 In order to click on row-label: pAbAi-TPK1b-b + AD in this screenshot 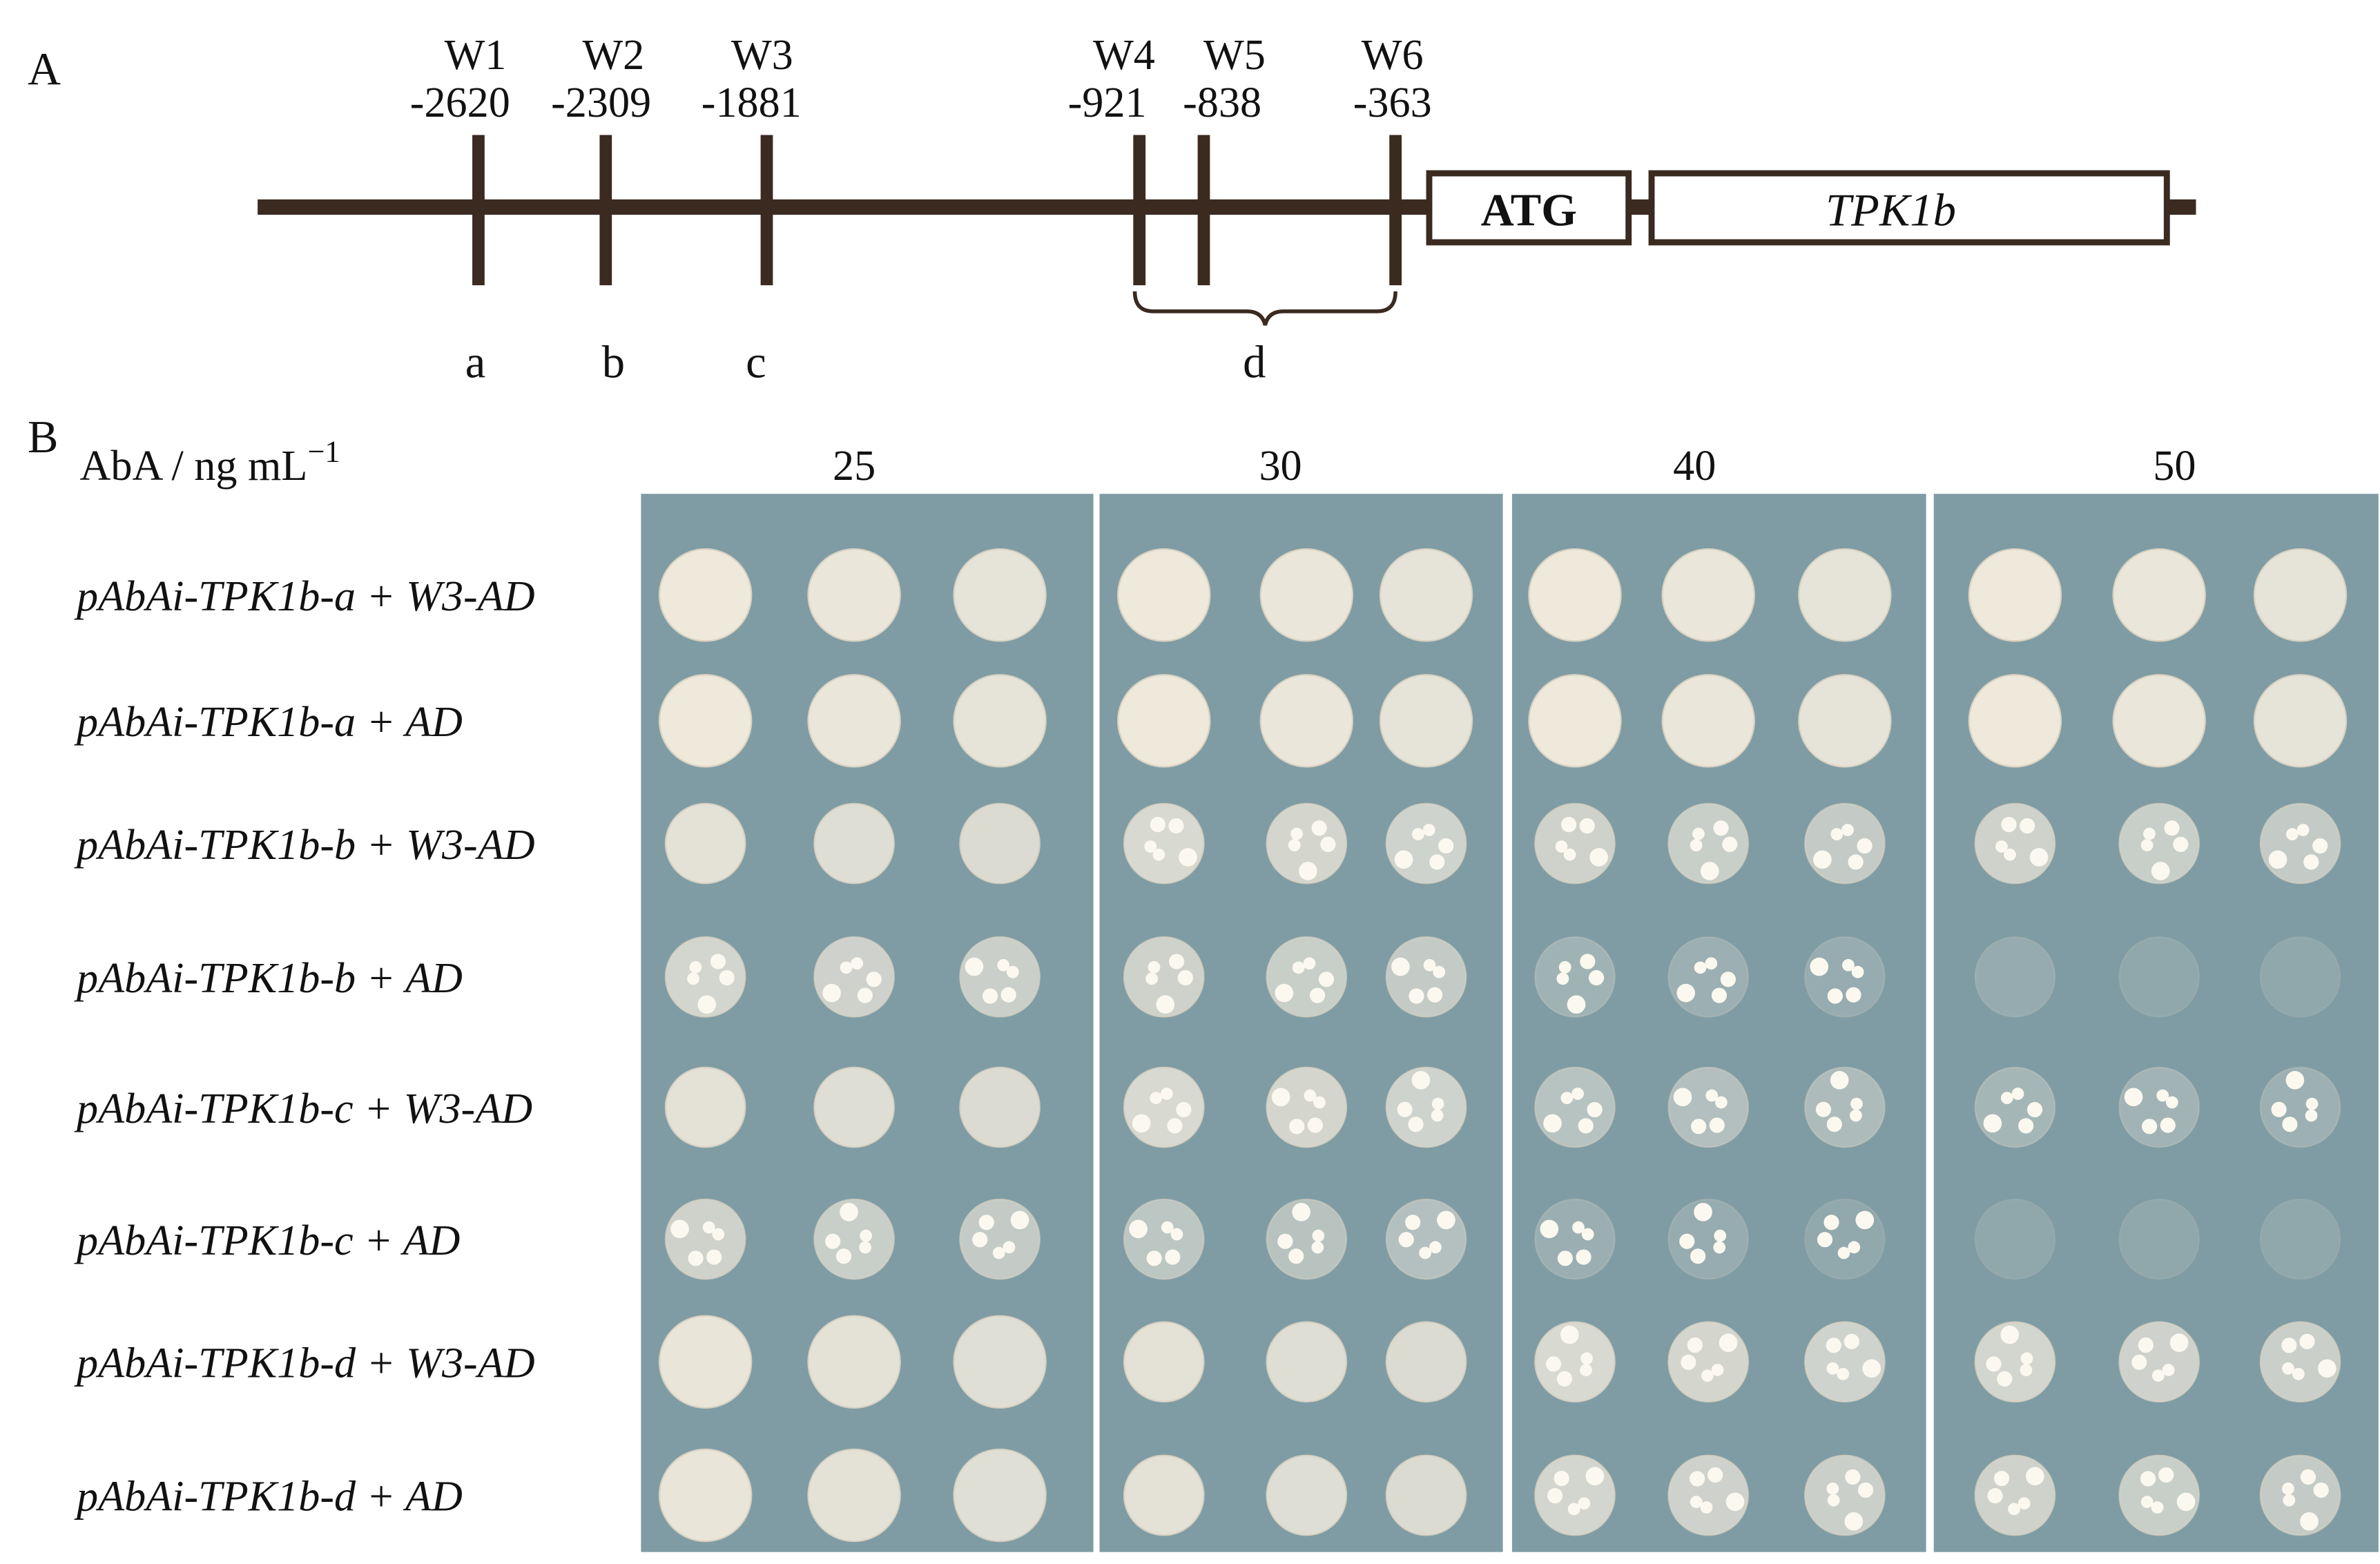, I will do `click(268, 978)`.